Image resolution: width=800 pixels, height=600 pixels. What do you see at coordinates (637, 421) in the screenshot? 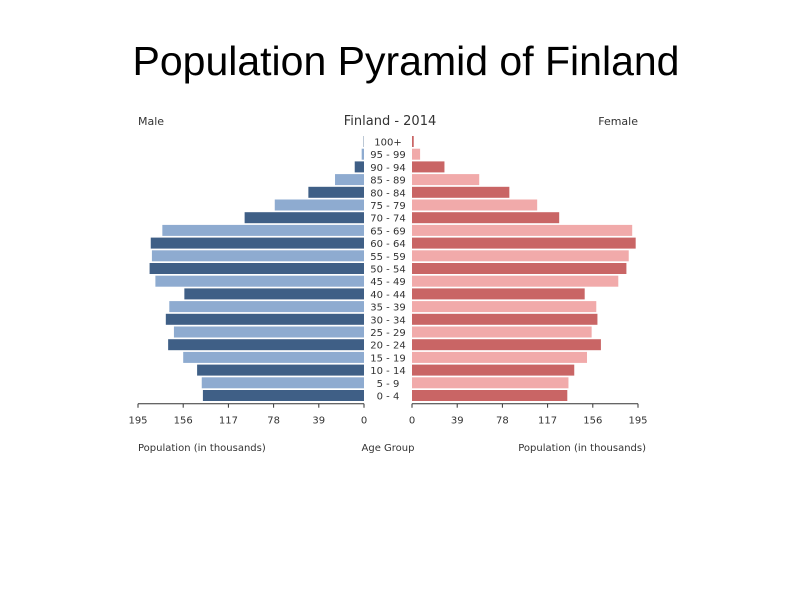
I see `female-tick-label: 195` at bounding box center [637, 421].